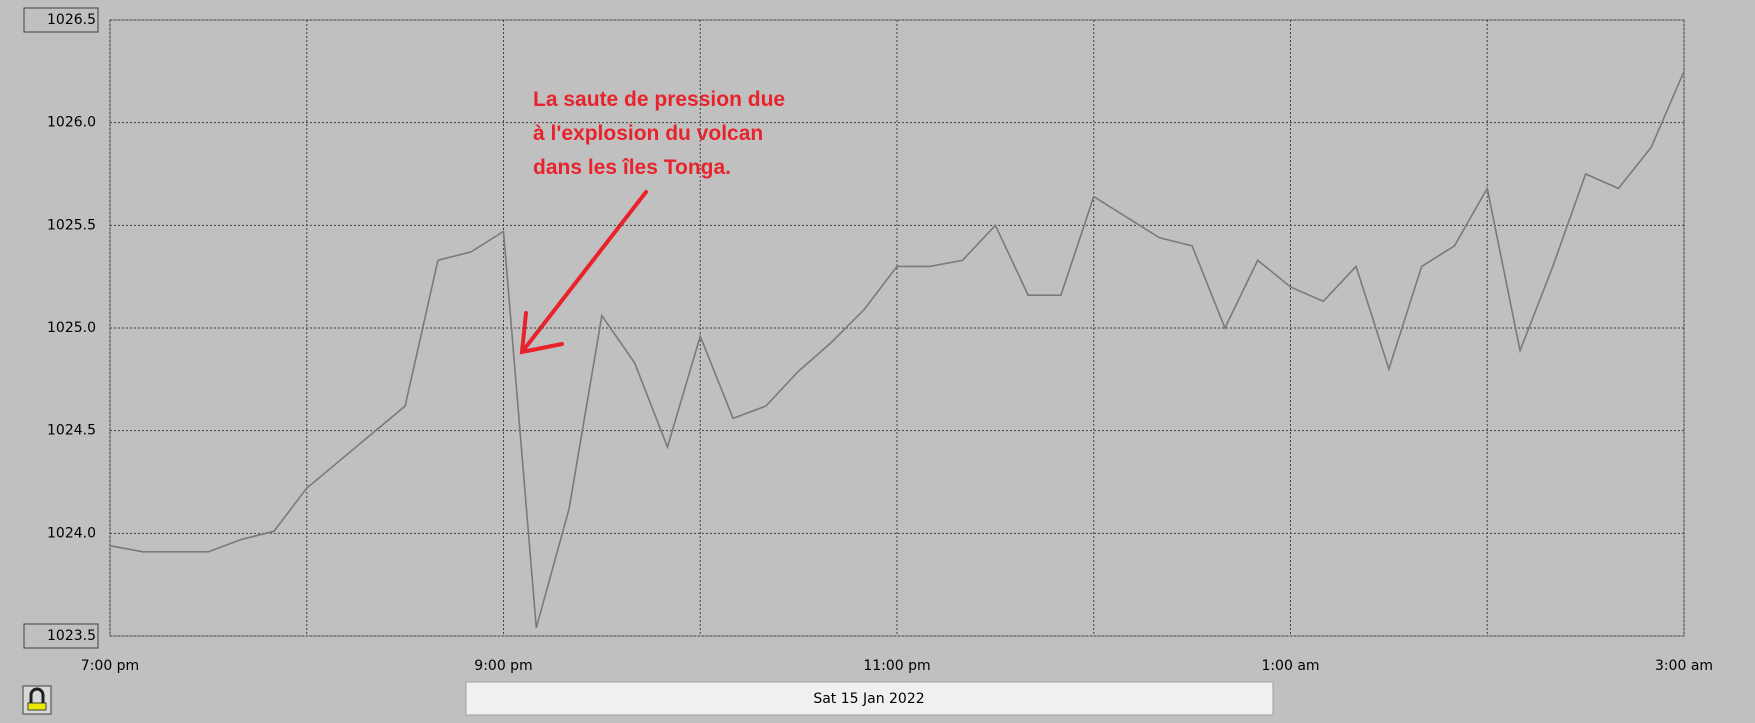 Image resolution: width=1755 pixels, height=723 pixels. I want to click on date-bar, so click(869, 698).